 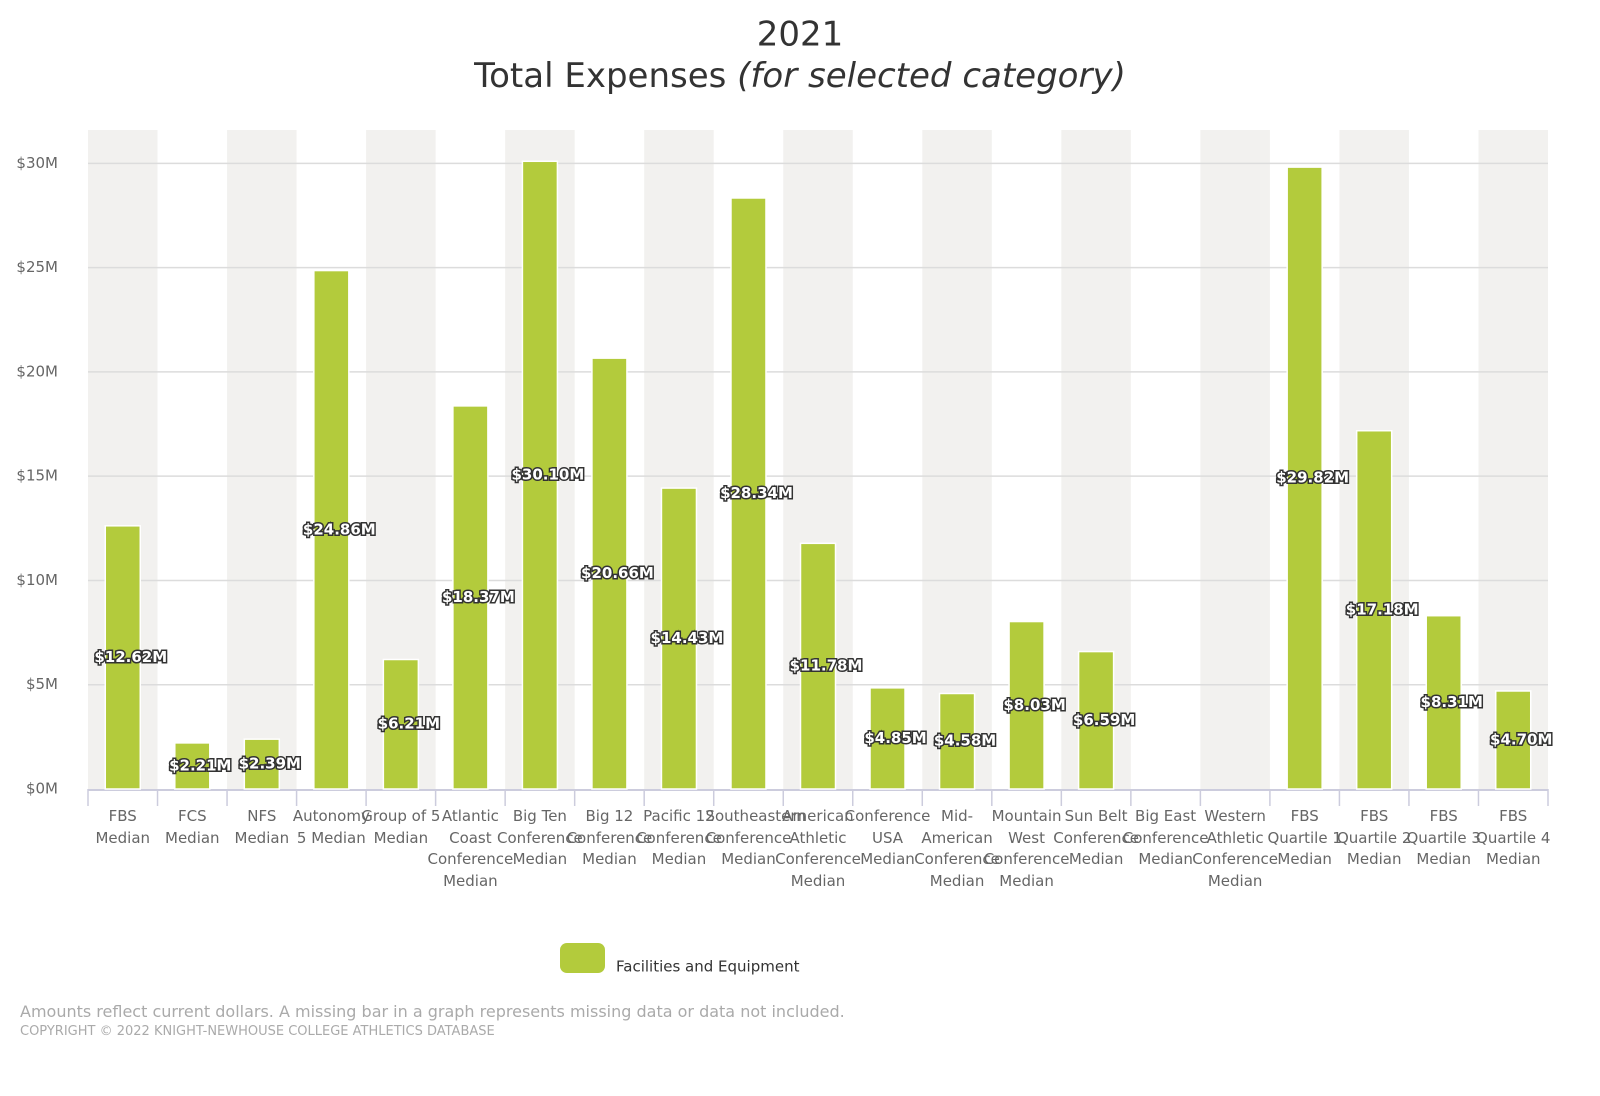 I want to click on x-tick-label: Pacific 12 Conference Median, so click(x=679, y=837).